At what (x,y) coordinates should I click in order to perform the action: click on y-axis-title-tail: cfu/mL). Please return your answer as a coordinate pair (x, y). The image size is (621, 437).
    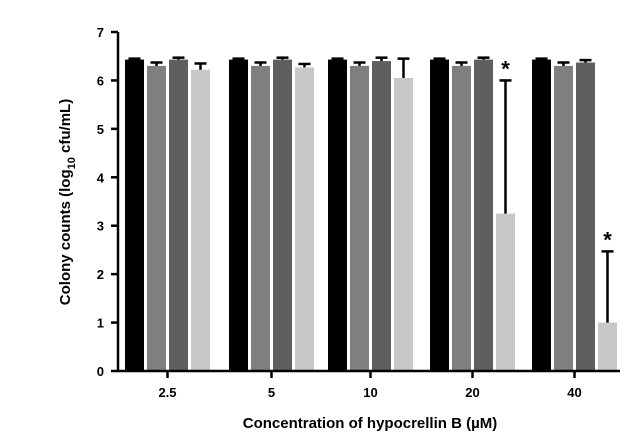
    Looking at the image, I should click on (65, 128).